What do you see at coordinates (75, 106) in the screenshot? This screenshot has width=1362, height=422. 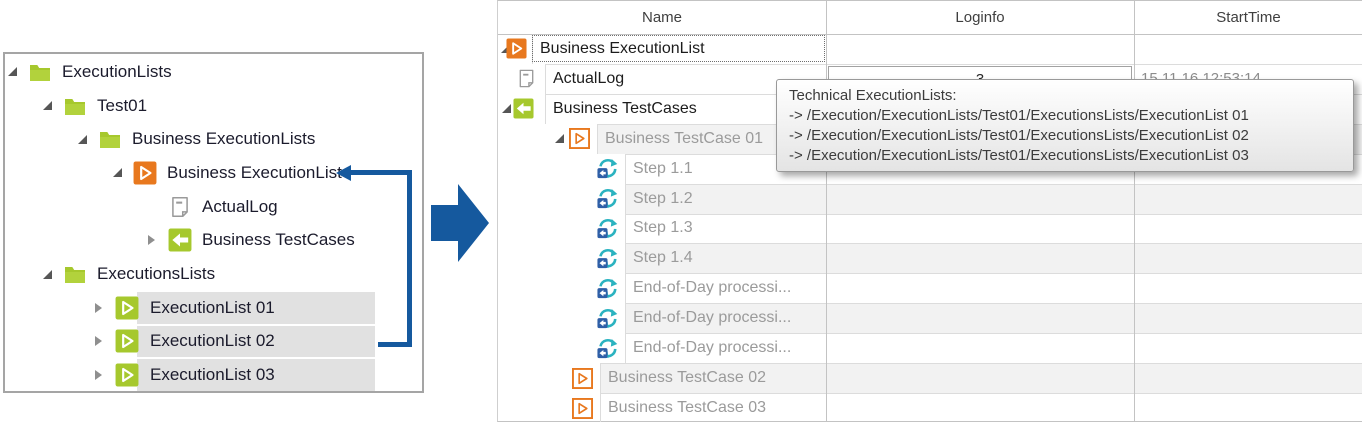 I see `folder-icon` at bounding box center [75, 106].